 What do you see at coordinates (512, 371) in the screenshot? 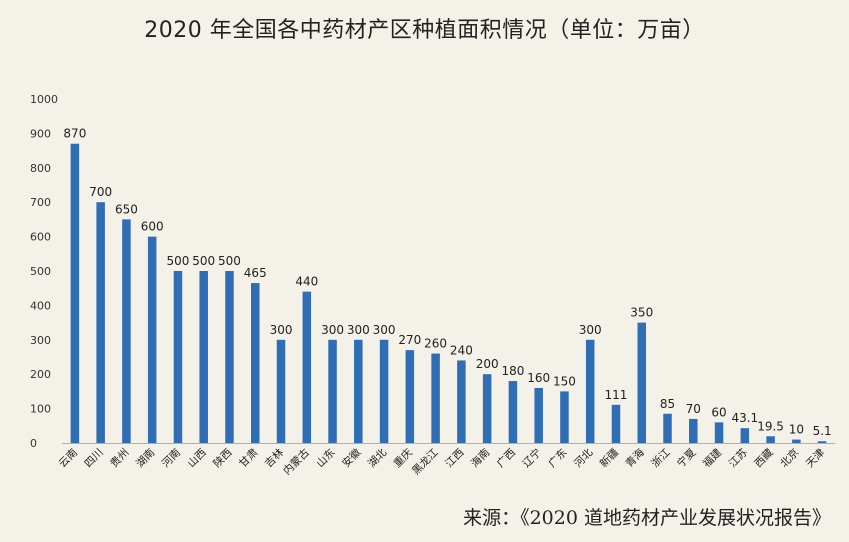
I see `data-label: 180` at bounding box center [512, 371].